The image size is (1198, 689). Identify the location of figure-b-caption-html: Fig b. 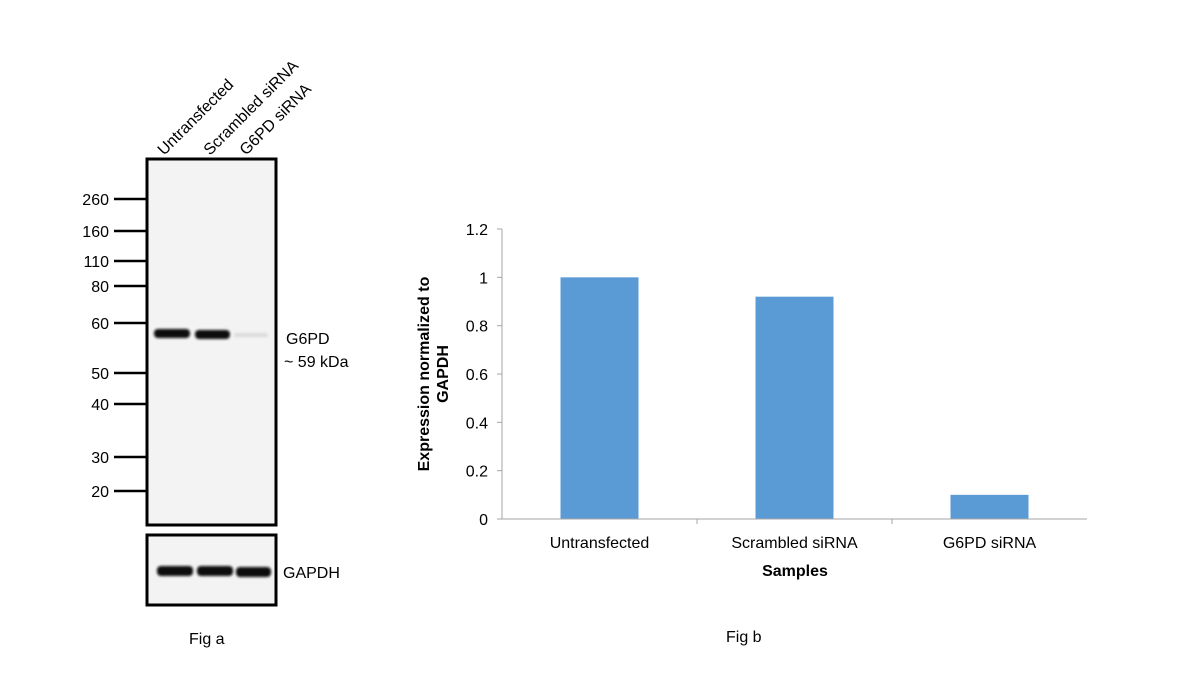
(744, 637).